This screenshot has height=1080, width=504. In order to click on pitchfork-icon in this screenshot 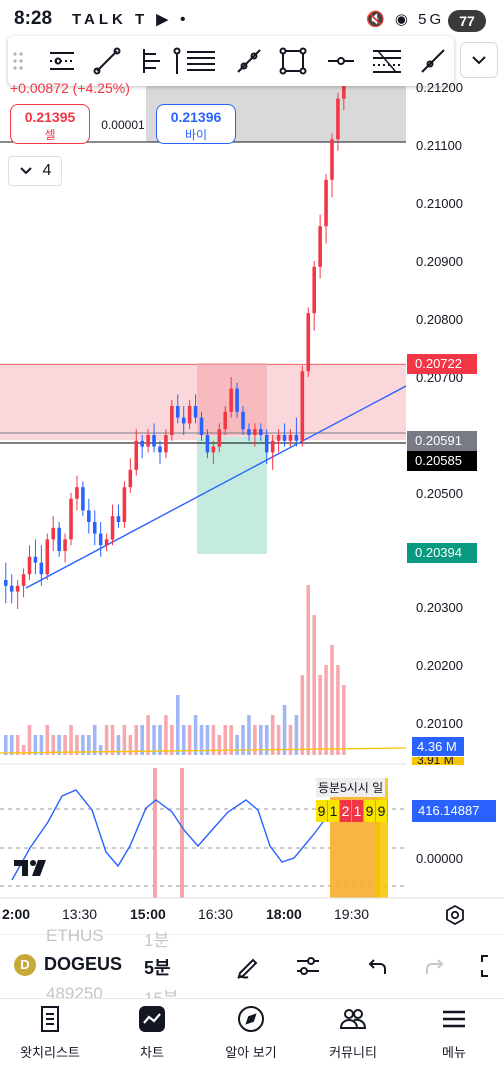, I will do `click(149, 61)`.